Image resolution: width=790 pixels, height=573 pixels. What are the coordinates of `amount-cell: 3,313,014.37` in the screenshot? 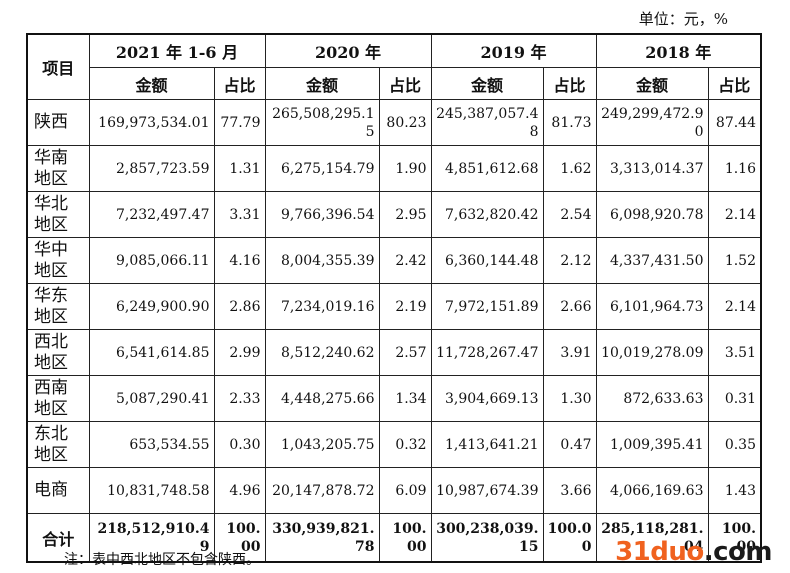 It's located at (652, 168).